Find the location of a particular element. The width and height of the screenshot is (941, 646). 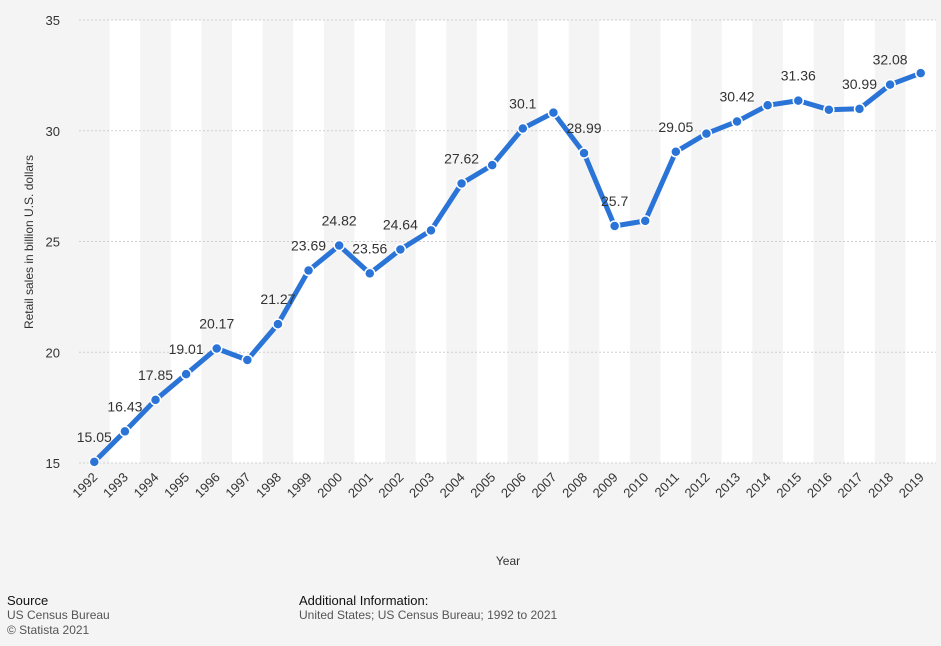

data-label: 25.7 is located at coordinates (614, 201).